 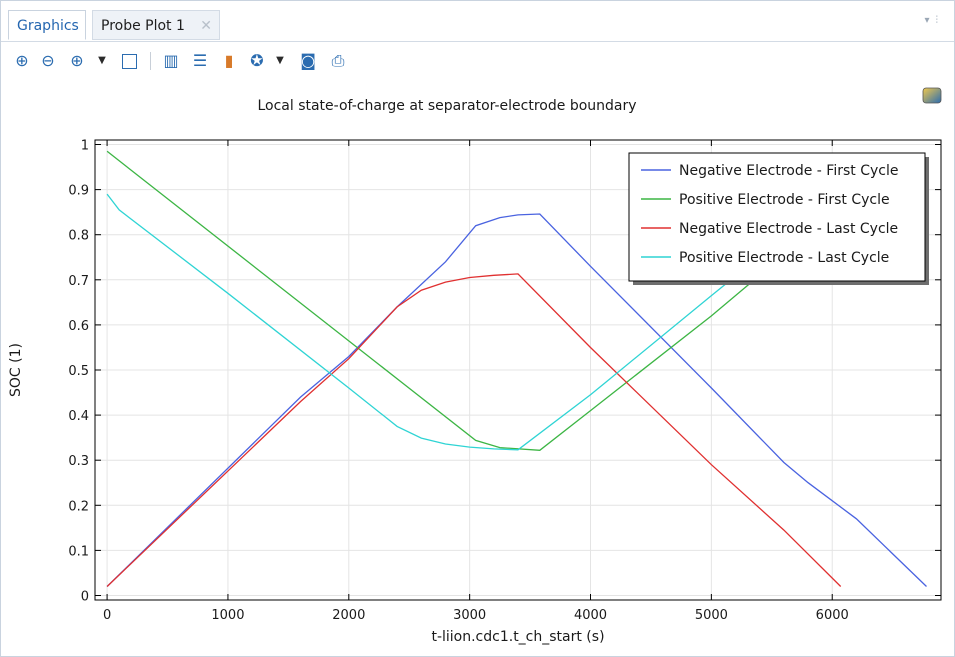 What do you see at coordinates (229, 60) in the screenshot?
I see `legend-icon: ▮` at bounding box center [229, 60].